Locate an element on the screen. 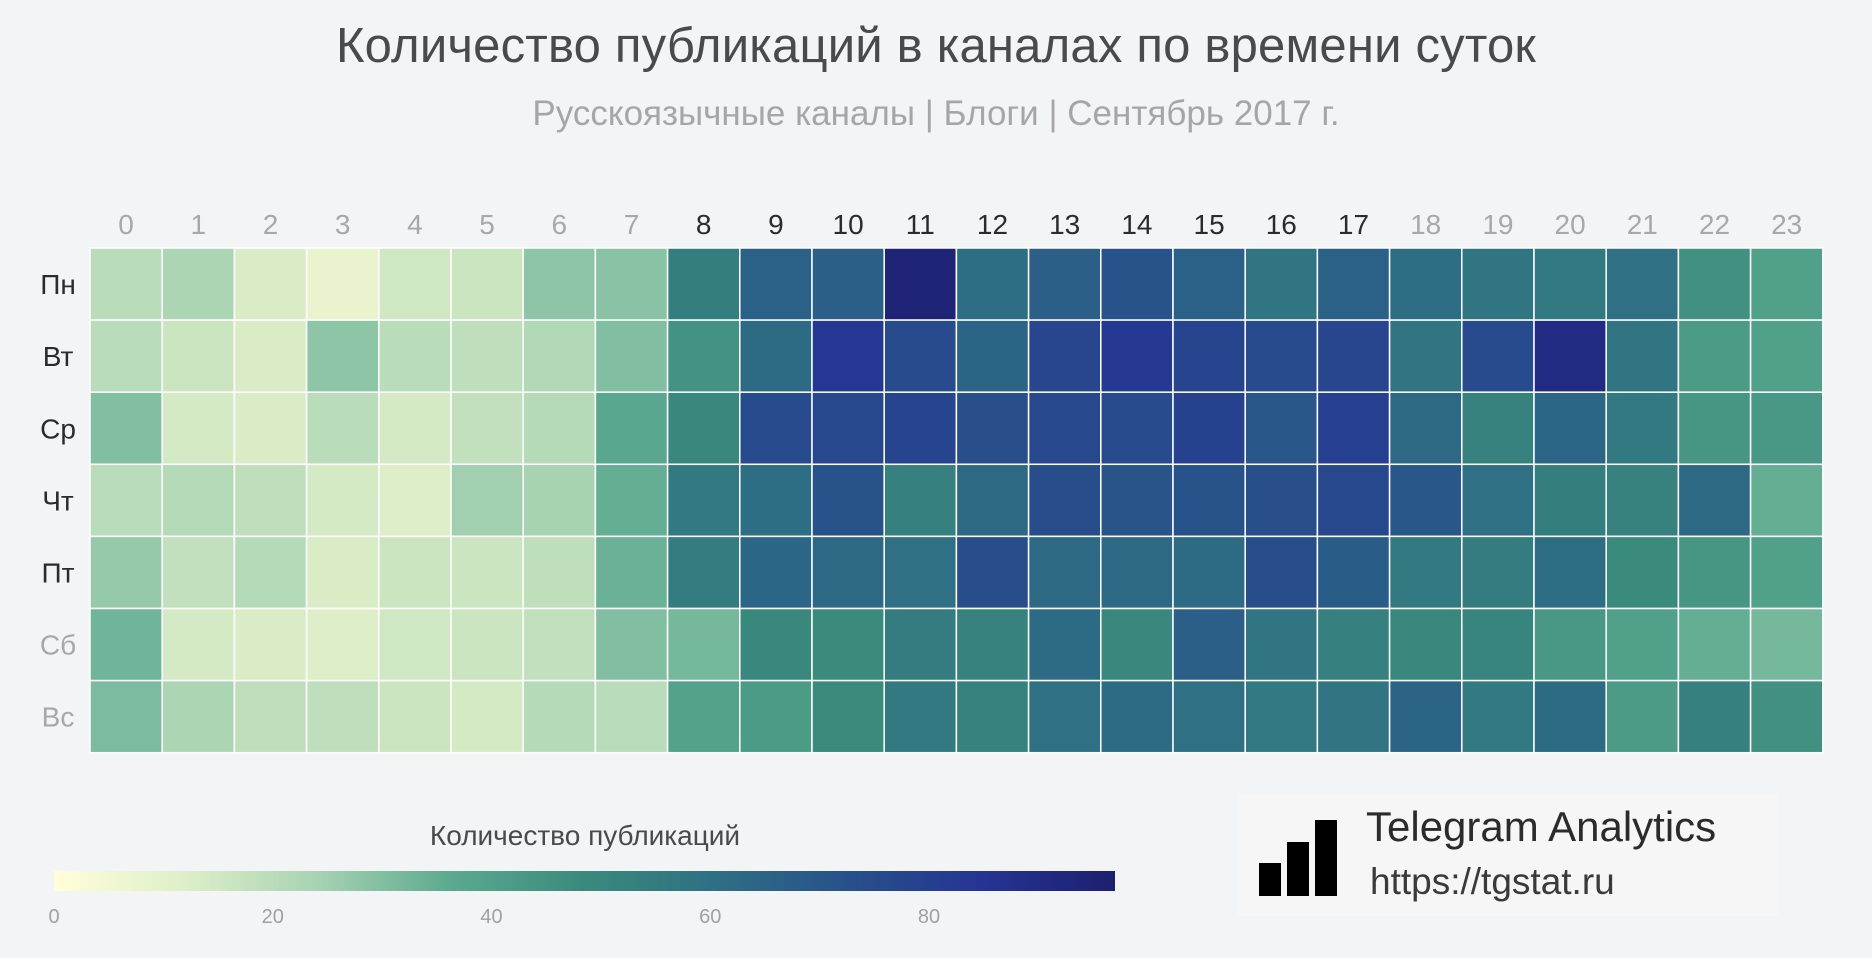  x-tick-label: 6 is located at coordinates (560, 224).